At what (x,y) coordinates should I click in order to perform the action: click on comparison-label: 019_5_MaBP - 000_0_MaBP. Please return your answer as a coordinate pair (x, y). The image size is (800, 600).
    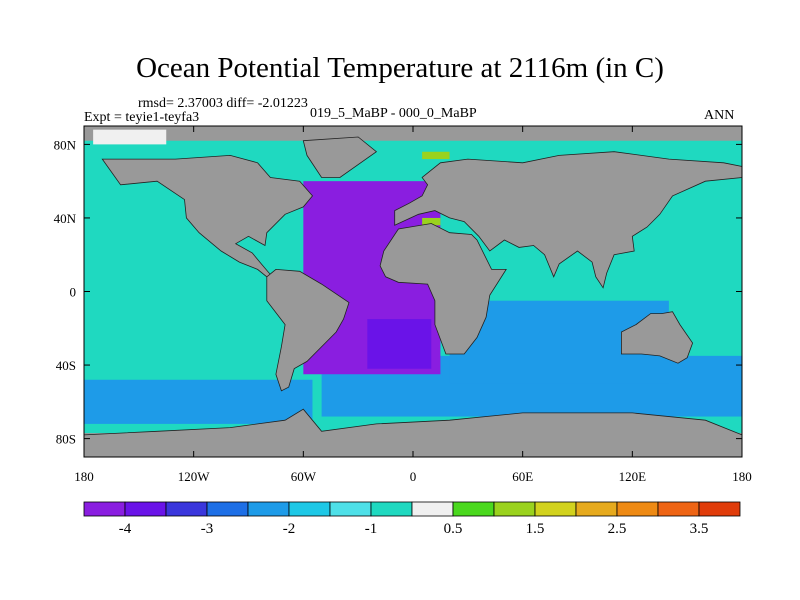
    Looking at the image, I should click on (393, 113).